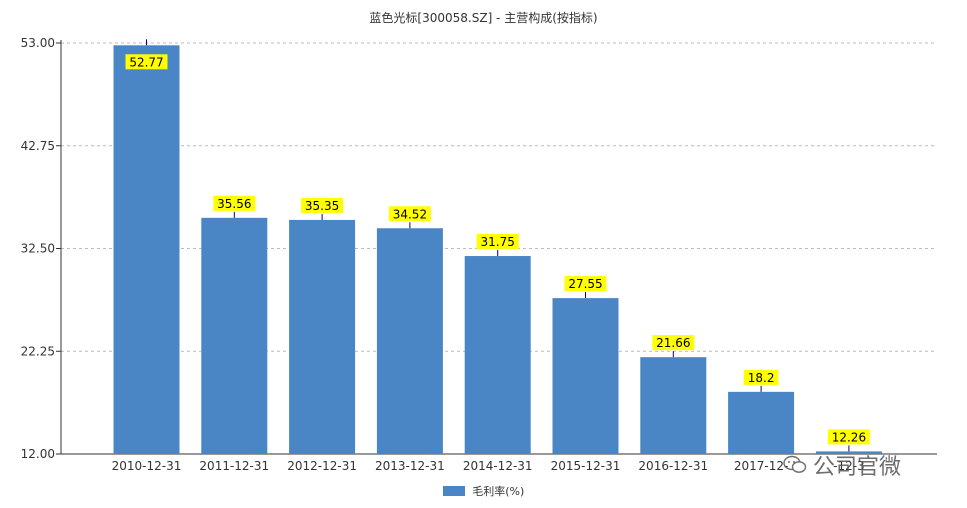 This screenshot has height=508, width=967. I want to click on legend-swatch, so click(453, 491).